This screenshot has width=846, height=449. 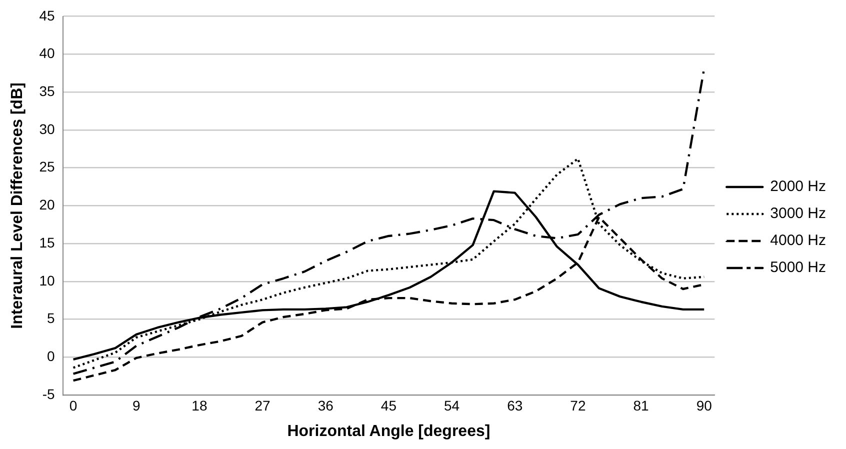 What do you see at coordinates (50, 356) in the screenshot?
I see `y-tick-label: 0` at bounding box center [50, 356].